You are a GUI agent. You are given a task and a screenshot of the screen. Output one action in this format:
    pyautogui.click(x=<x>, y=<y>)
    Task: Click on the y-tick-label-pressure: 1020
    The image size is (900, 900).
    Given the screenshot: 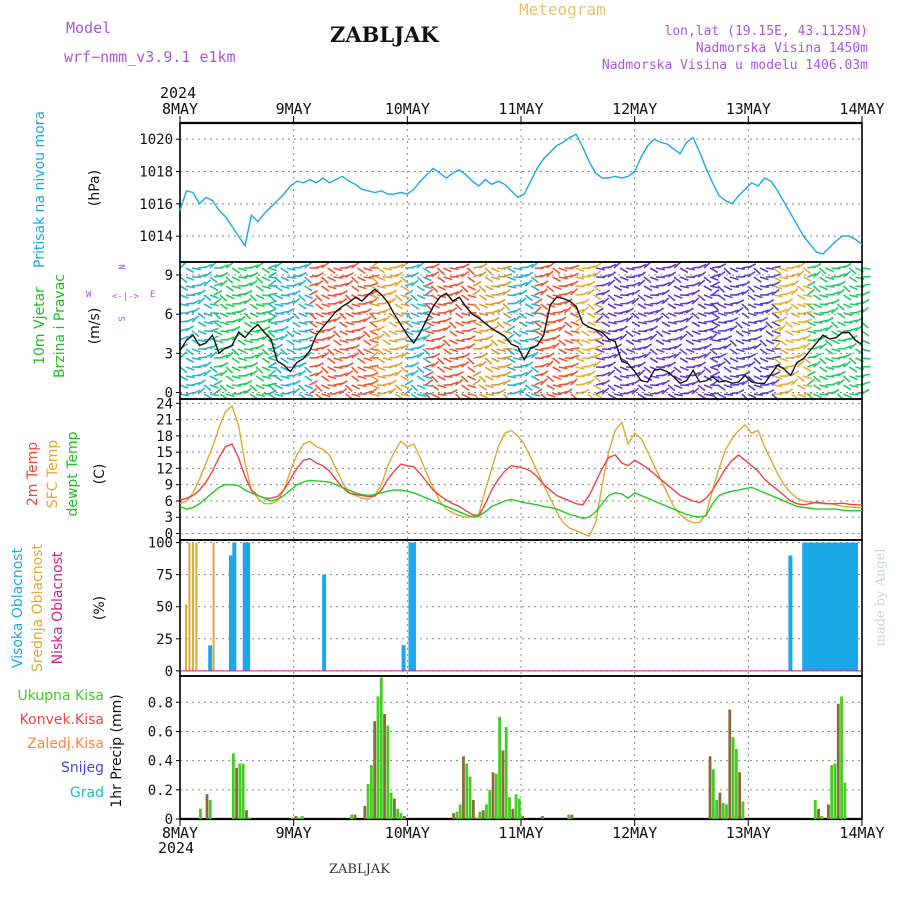 What is the action you would take?
    pyautogui.click(x=156, y=140)
    